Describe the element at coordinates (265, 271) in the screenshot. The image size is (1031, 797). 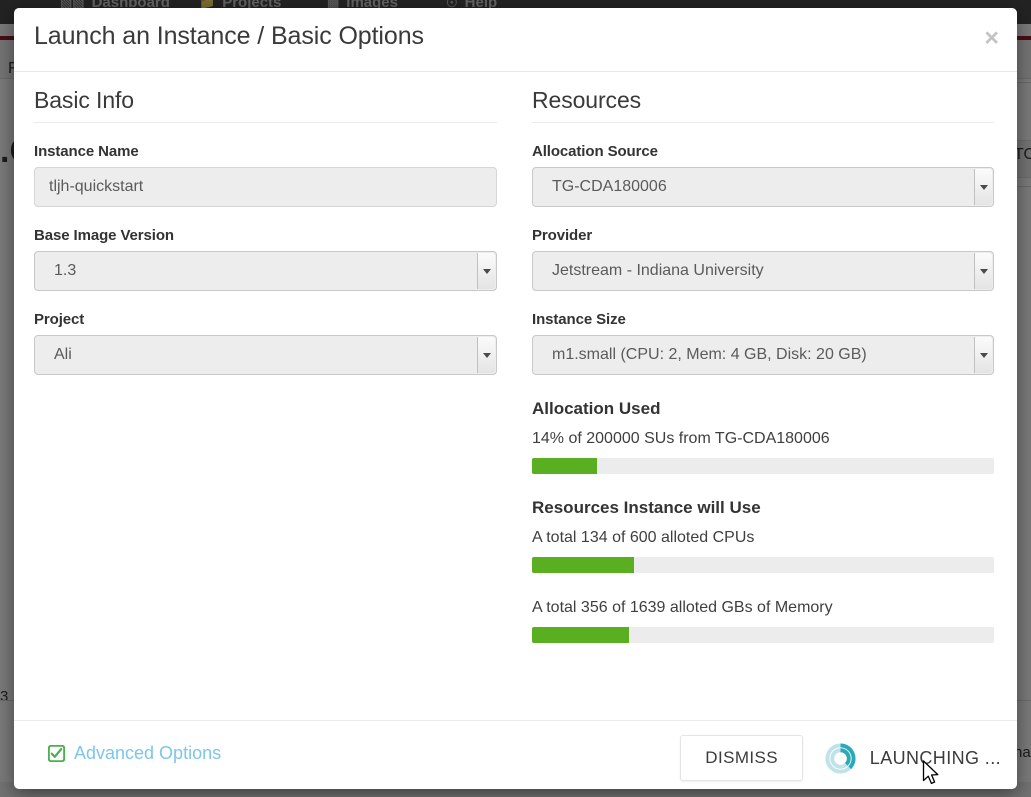
I see `base-image-version-select: 1.3` at that location.